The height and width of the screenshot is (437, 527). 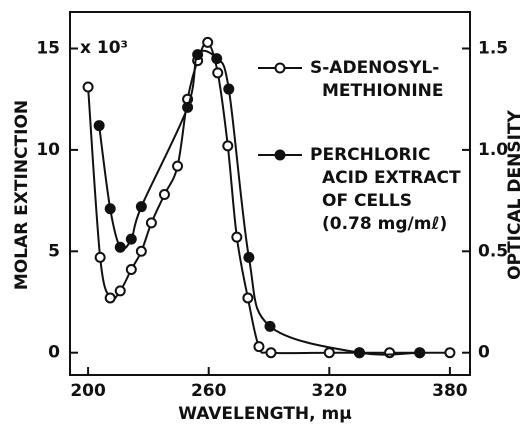 What do you see at coordinates (54, 353) in the screenshot?
I see `y-tick-label: 0` at bounding box center [54, 353].